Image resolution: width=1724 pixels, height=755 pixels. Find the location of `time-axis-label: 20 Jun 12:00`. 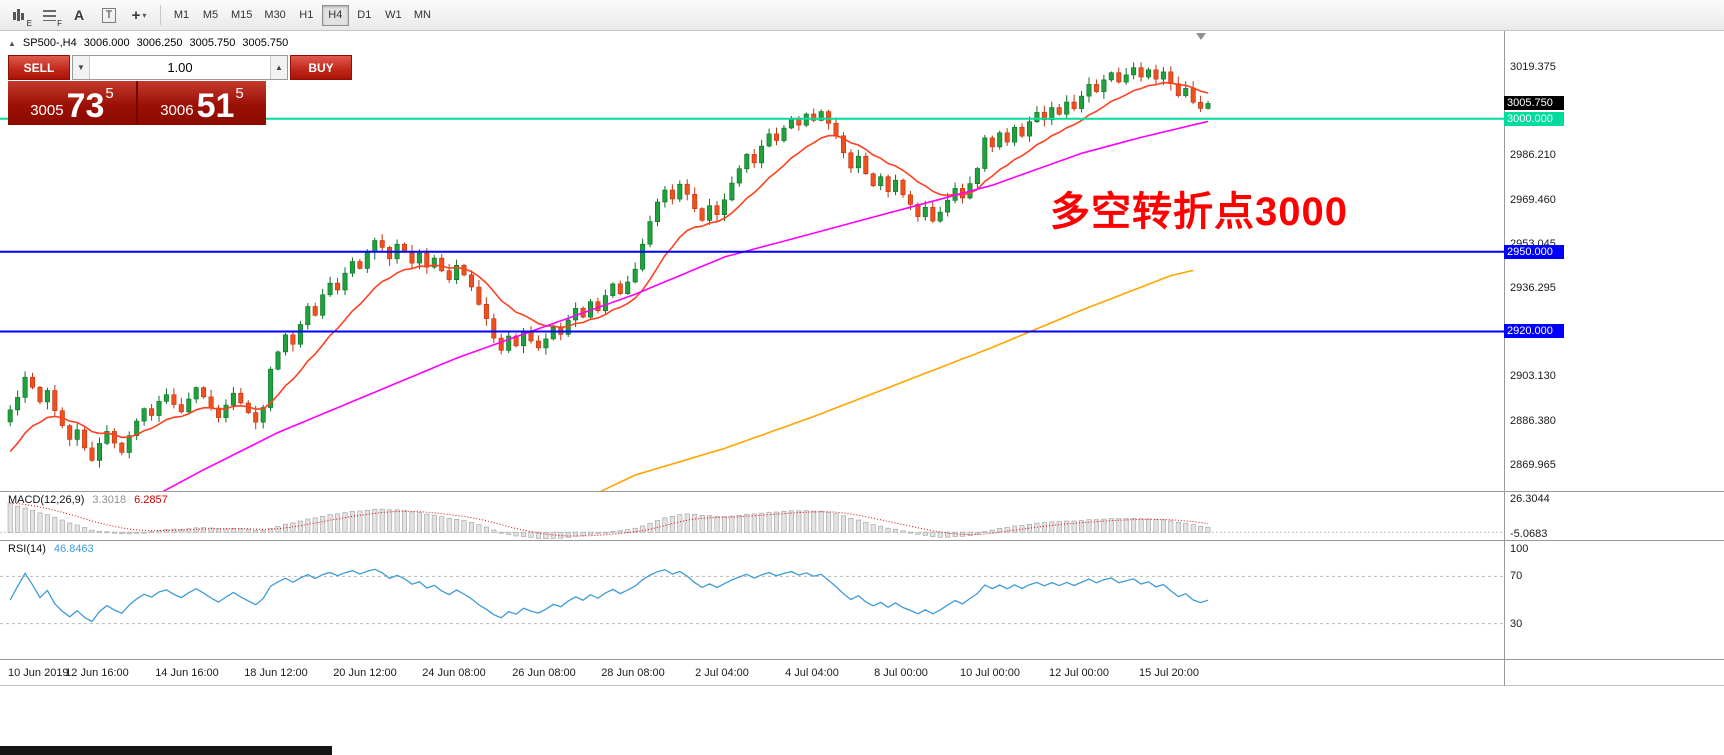

time-axis-label: 20 Jun 12:00 is located at coordinates (365, 673).